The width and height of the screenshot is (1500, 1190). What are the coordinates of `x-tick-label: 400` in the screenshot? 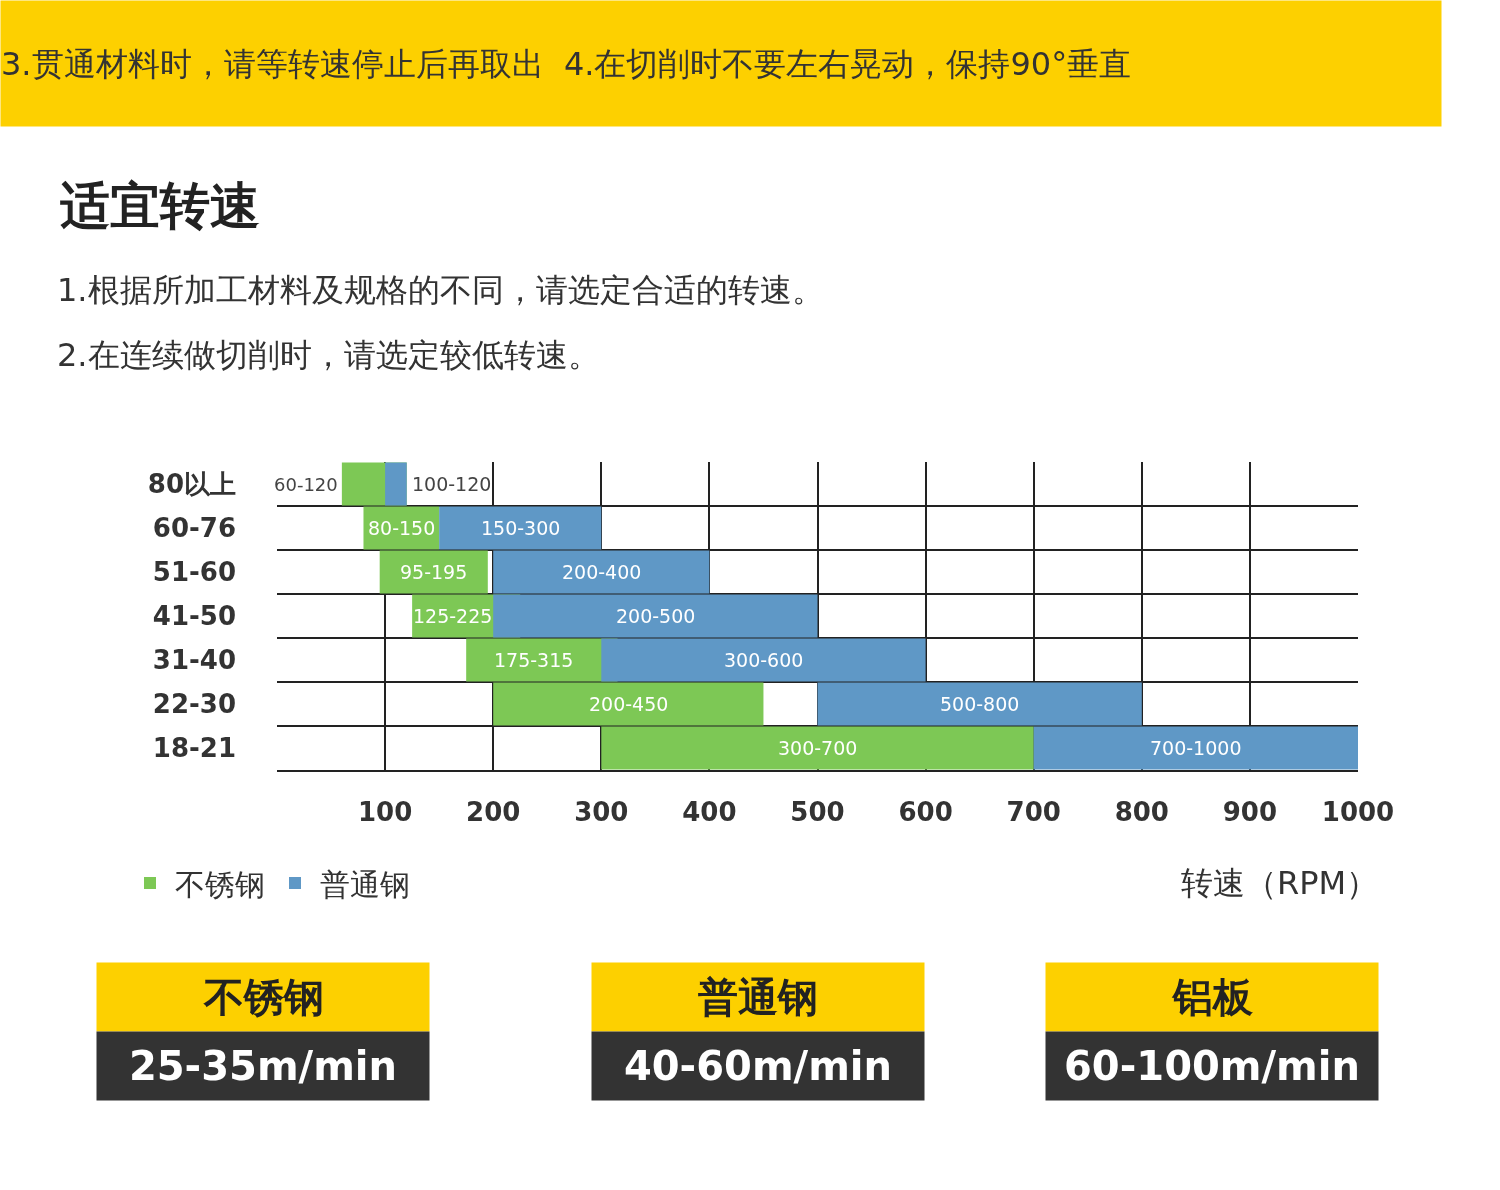 It's located at (709, 811).